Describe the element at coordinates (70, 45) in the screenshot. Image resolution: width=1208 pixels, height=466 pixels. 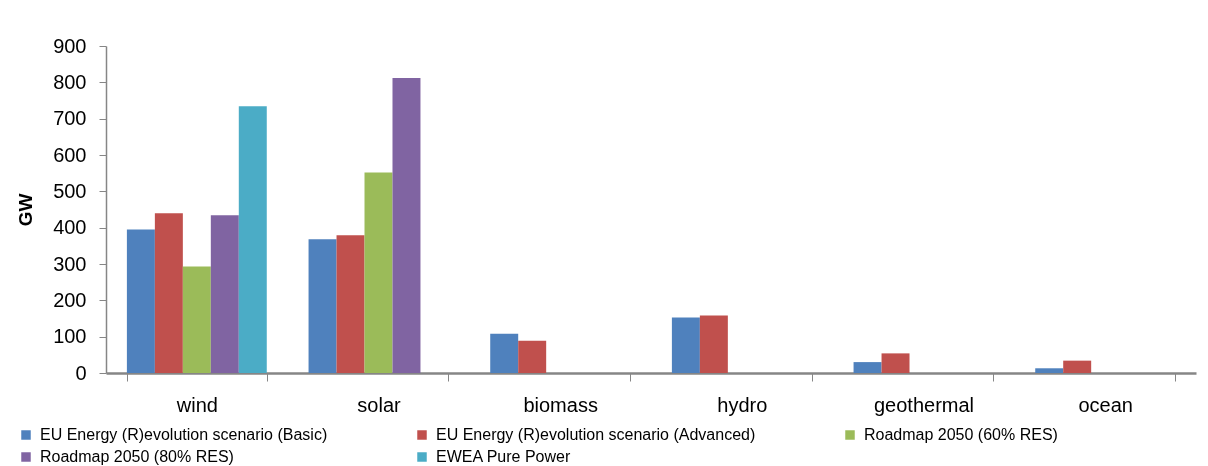
I see `y-tick-label: 900` at that location.